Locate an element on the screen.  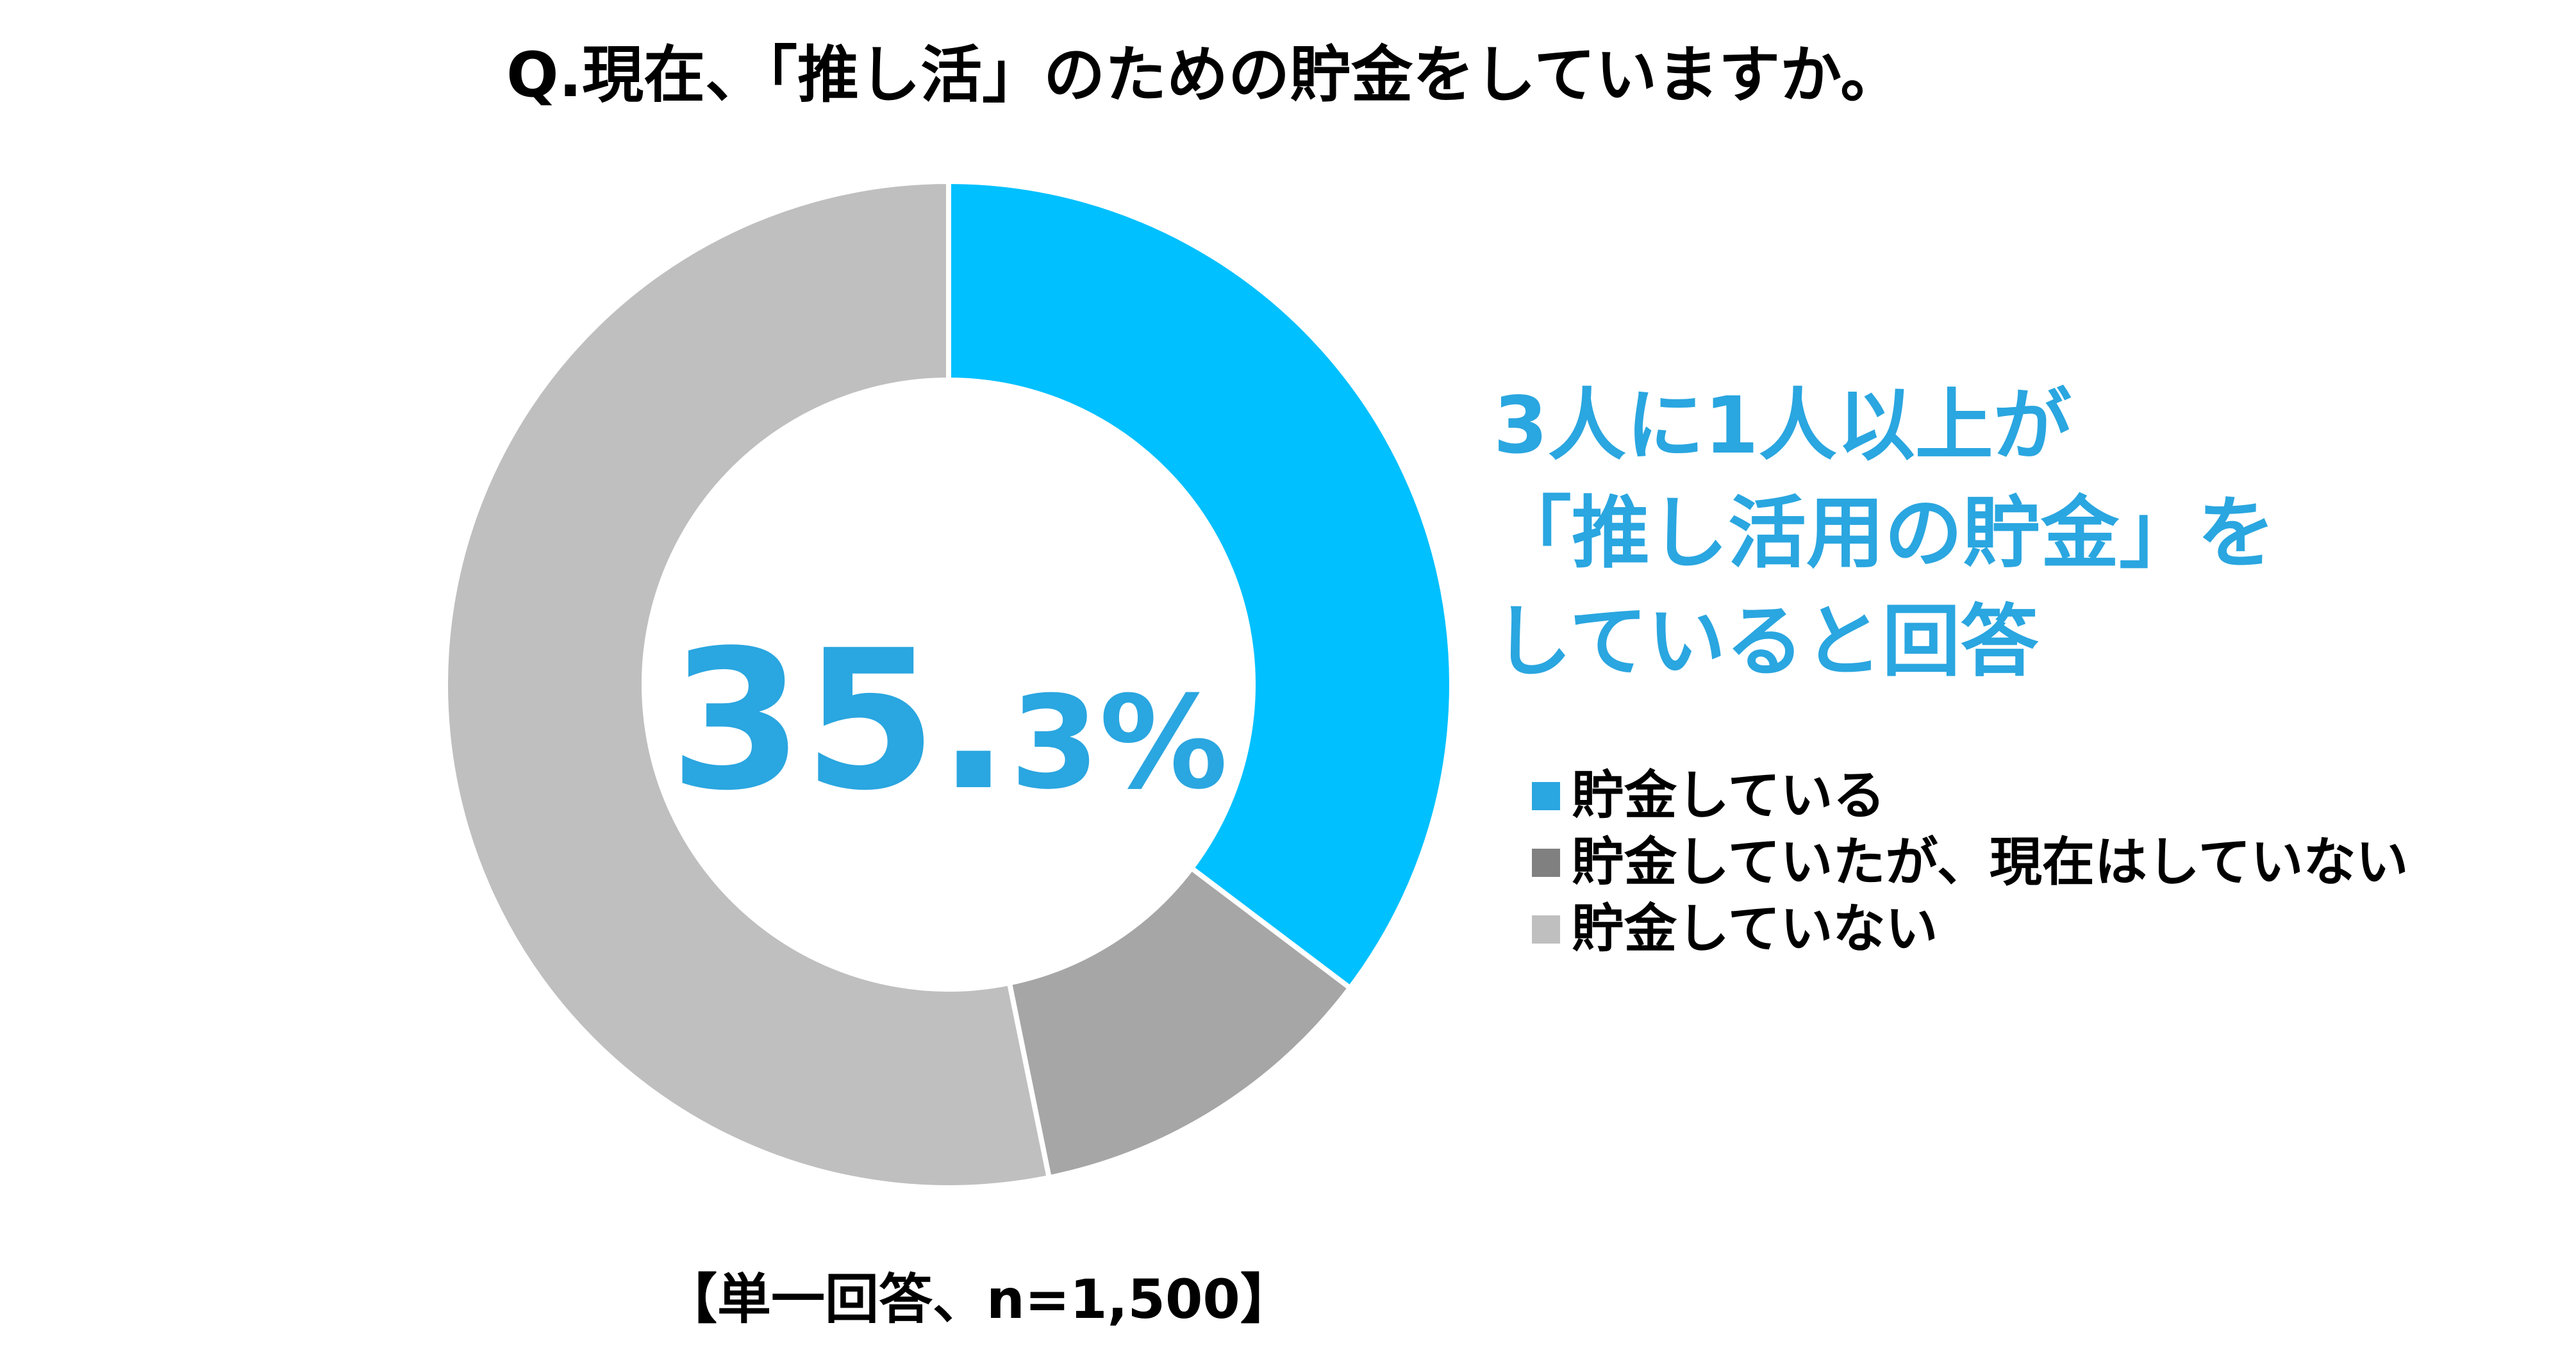
slice-stopped is located at coordinates (1180, 1022).